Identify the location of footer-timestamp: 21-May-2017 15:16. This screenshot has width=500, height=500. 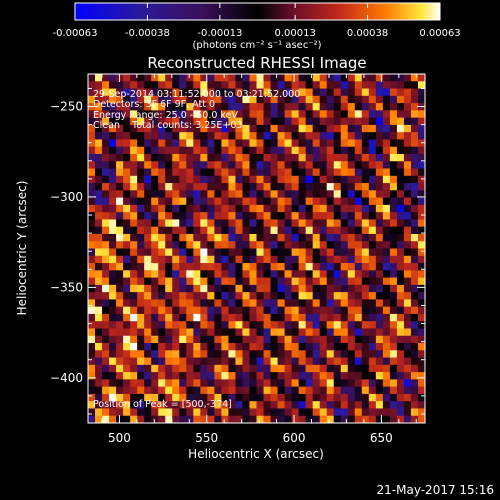
(435, 490).